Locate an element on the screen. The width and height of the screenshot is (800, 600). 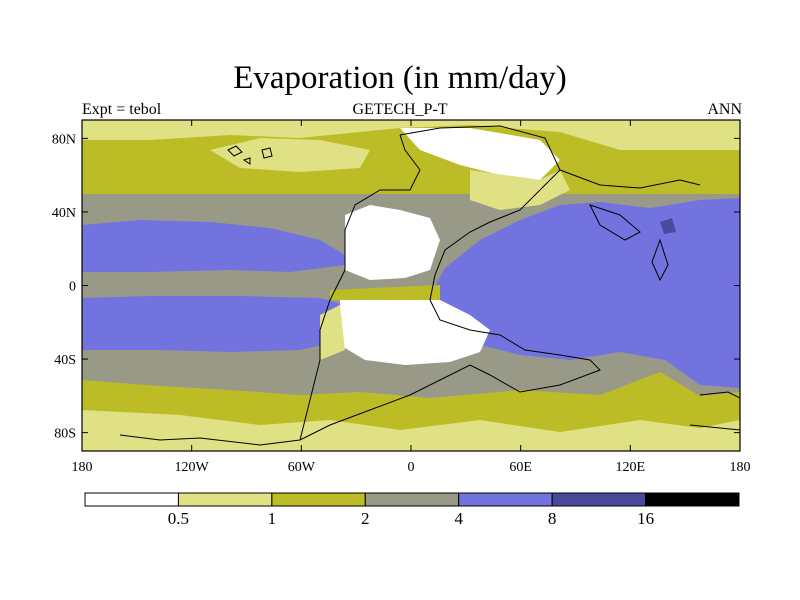
season-label: ANN is located at coordinates (724, 109).